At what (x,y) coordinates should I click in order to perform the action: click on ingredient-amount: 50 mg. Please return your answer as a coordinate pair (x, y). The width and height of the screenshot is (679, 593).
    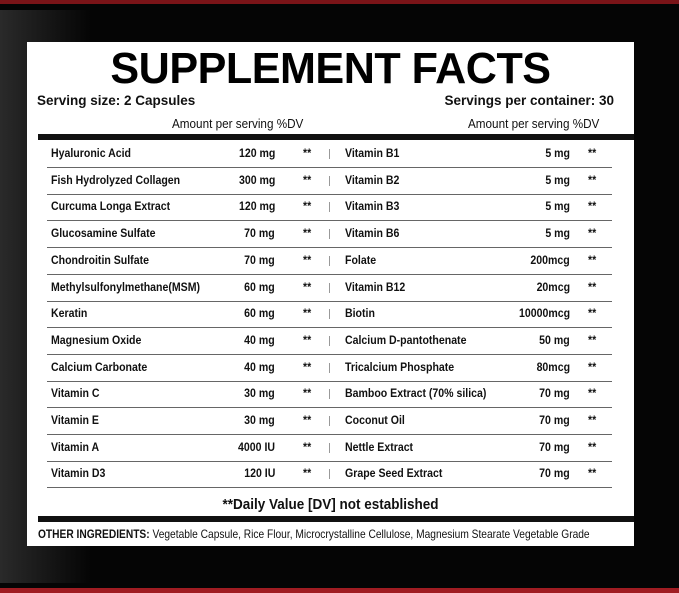
    Looking at the image, I should click on (554, 339).